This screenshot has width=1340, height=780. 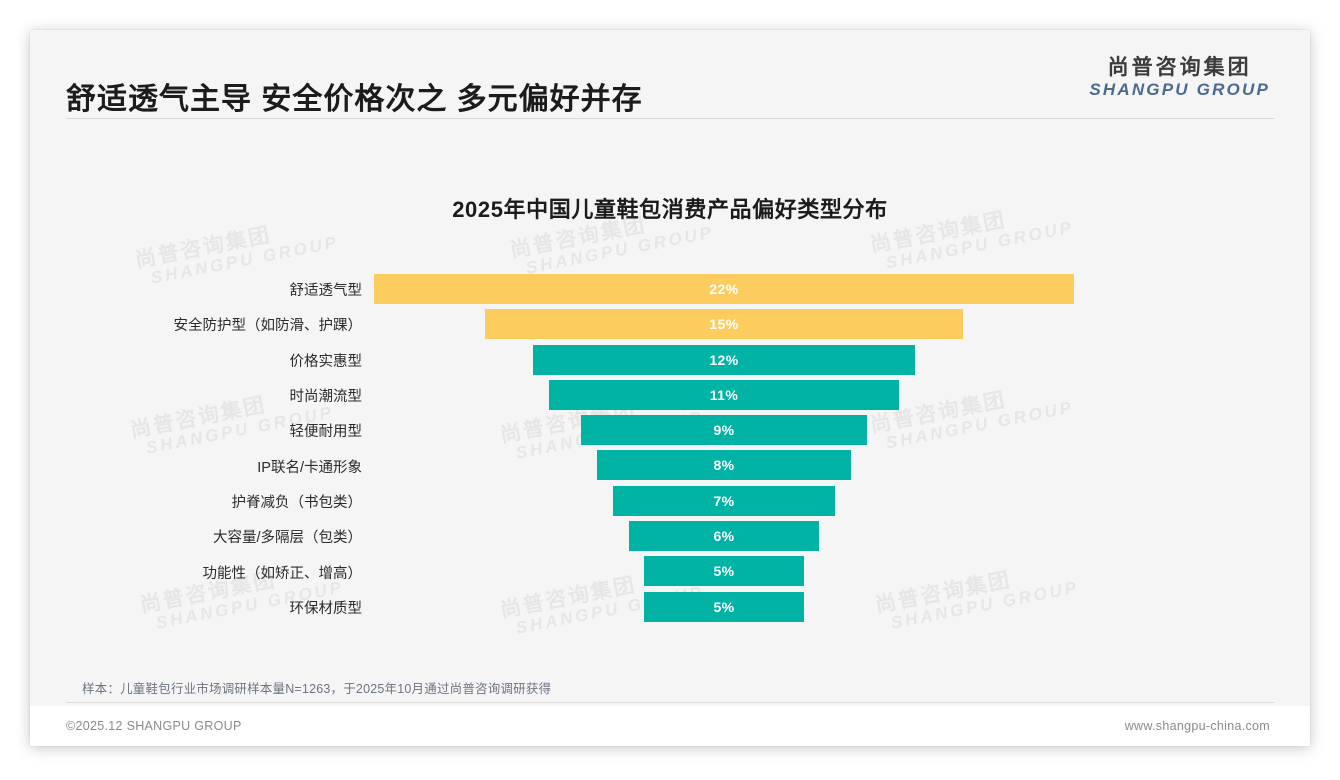 I want to click on funnel-bar: 12%, so click(x=724, y=359).